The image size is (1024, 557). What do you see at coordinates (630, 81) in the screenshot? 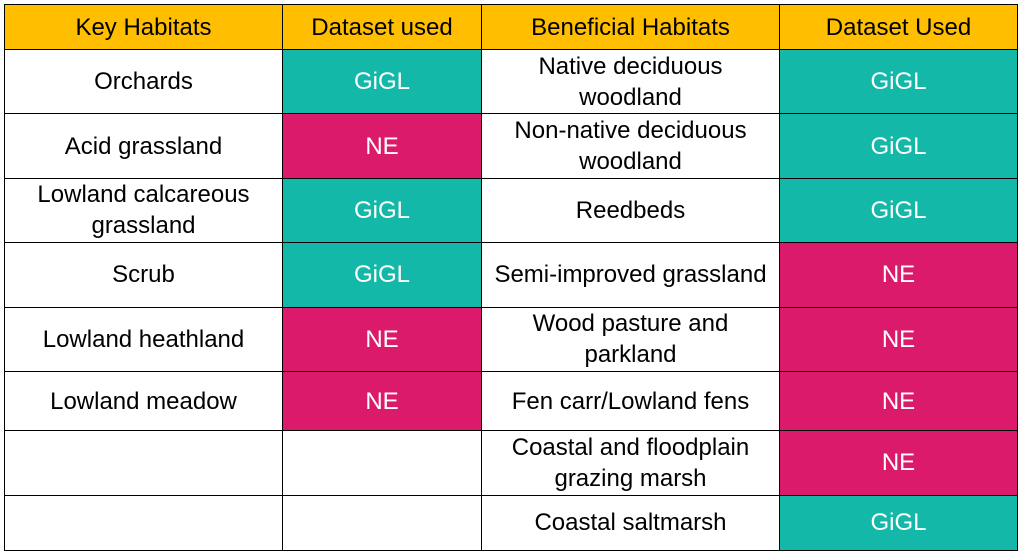
I see `beneficial-habitat-cell: Native deciduous woodland` at bounding box center [630, 81].